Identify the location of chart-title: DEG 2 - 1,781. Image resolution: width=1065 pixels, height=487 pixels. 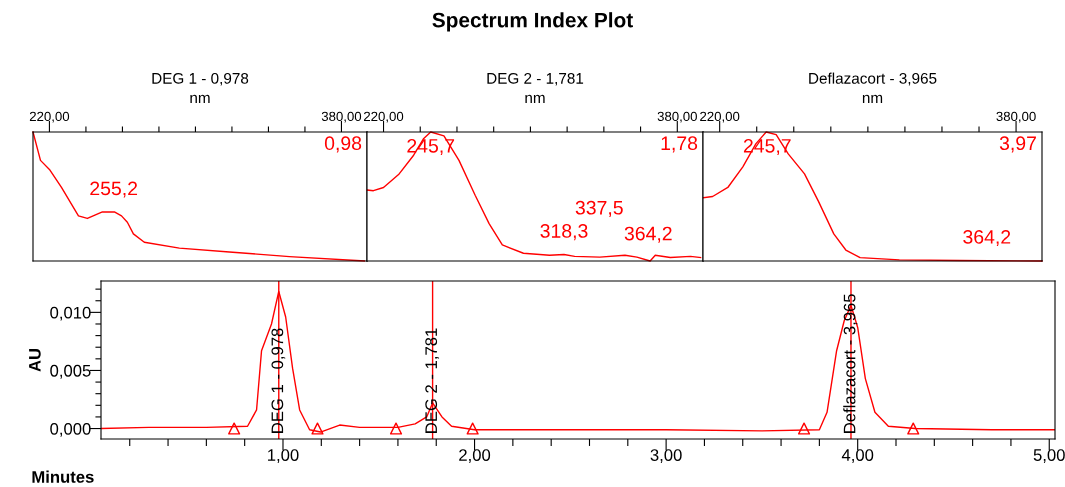
(535, 79).